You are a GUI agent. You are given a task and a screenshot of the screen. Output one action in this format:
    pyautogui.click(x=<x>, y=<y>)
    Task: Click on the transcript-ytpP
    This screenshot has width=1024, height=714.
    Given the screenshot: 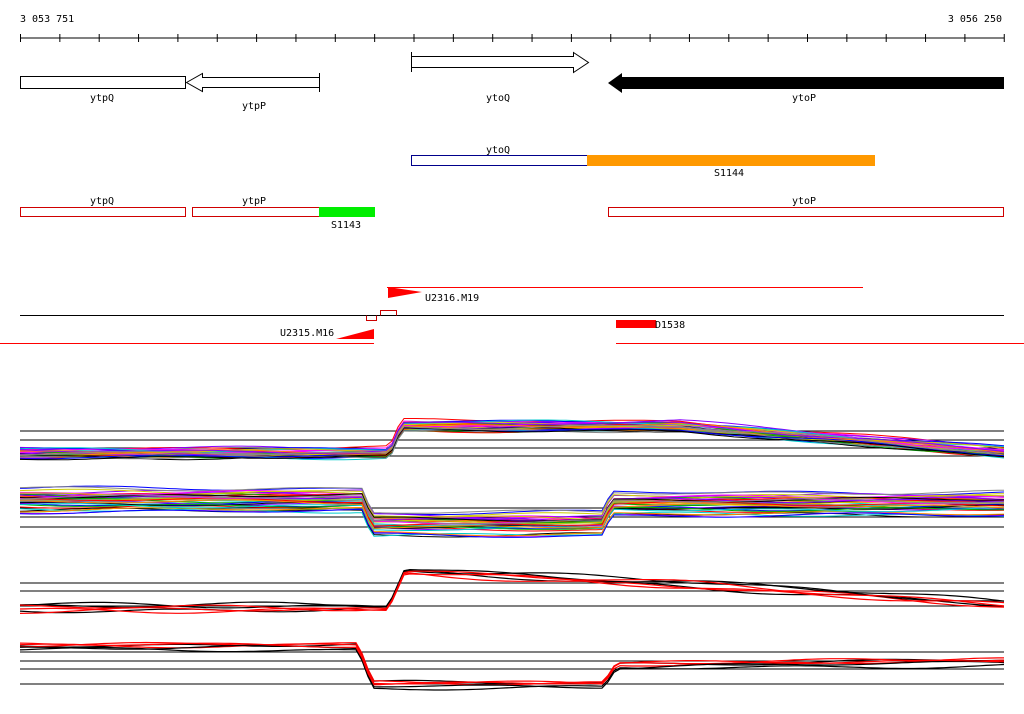 What is the action you would take?
    pyautogui.click(x=256, y=212)
    